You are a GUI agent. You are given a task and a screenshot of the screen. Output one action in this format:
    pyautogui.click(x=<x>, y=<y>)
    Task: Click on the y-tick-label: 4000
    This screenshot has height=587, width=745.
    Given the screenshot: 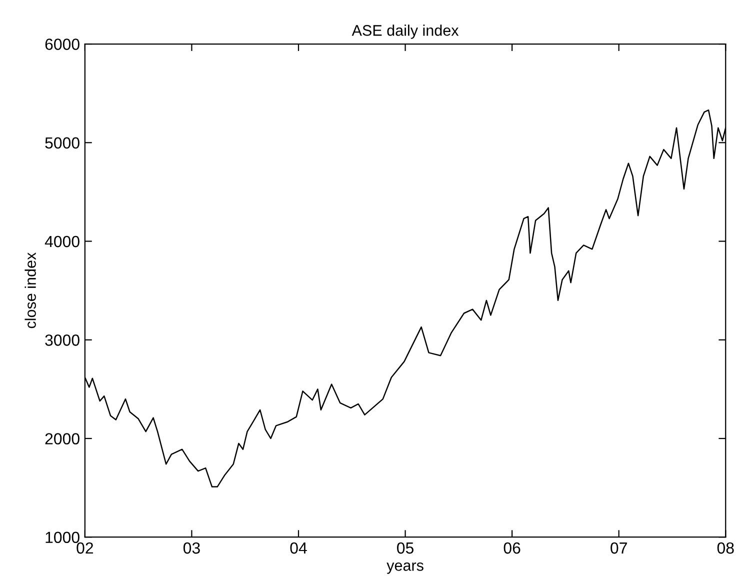 What is the action you would take?
    pyautogui.click(x=62, y=242)
    